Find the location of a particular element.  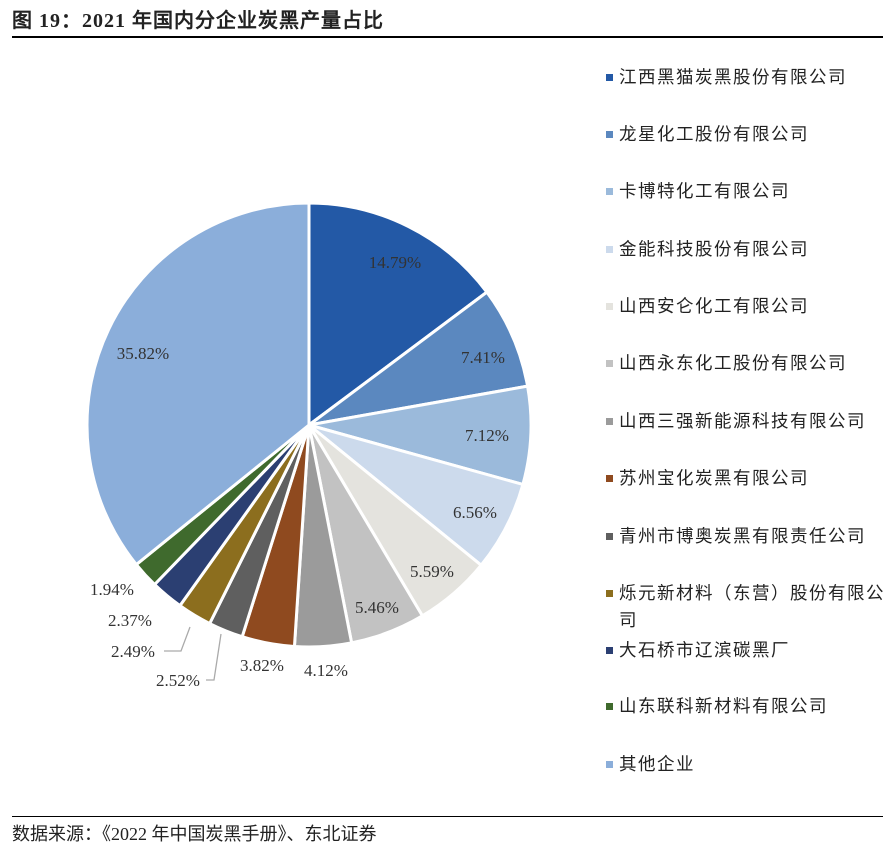

legend-item: 苏州宝化炭黑有限公司 is located at coordinates (748, 478).